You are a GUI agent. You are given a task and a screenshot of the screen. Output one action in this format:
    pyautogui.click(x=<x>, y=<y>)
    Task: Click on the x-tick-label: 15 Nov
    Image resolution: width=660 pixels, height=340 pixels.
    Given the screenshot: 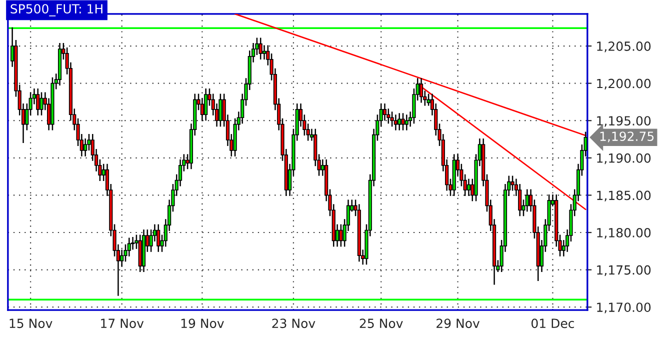 What is the action you would take?
    pyautogui.click(x=31, y=323)
    